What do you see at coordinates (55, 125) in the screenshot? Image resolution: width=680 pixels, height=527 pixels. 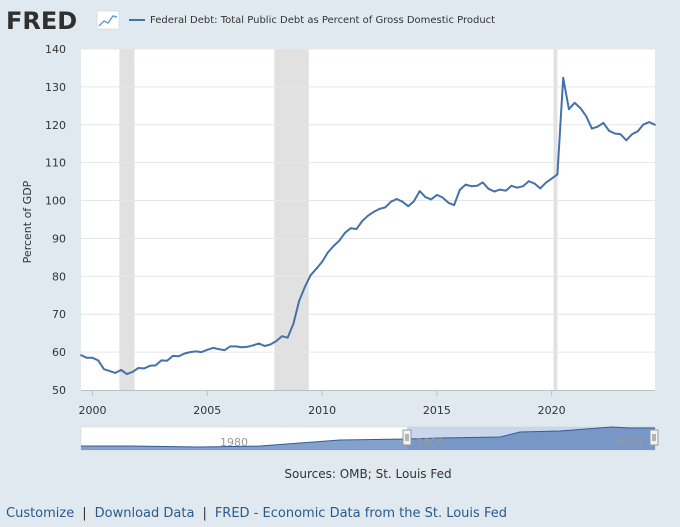 I see `y-tick-label: 120` at bounding box center [55, 125].